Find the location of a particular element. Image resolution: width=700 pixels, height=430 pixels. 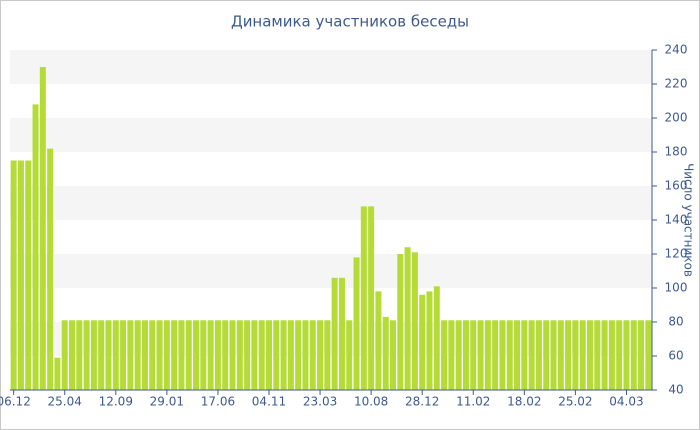

y-tick-label: 240 is located at coordinates (676, 50).